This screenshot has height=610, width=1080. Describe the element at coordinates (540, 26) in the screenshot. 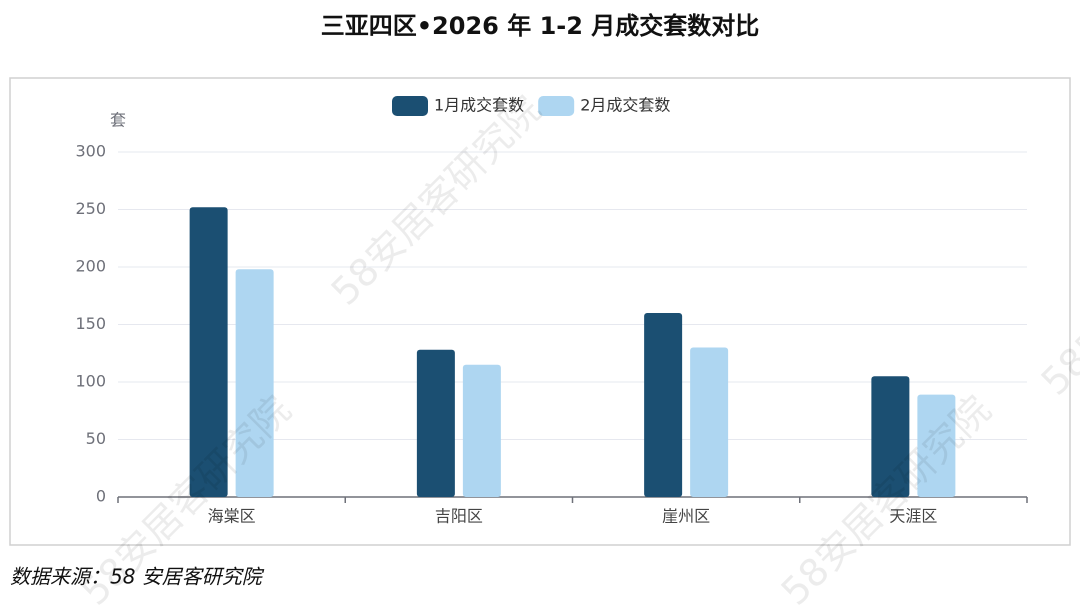

I see `chart-title: 三亚四区•2026 年 1-2 月成交套数对比` at that location.